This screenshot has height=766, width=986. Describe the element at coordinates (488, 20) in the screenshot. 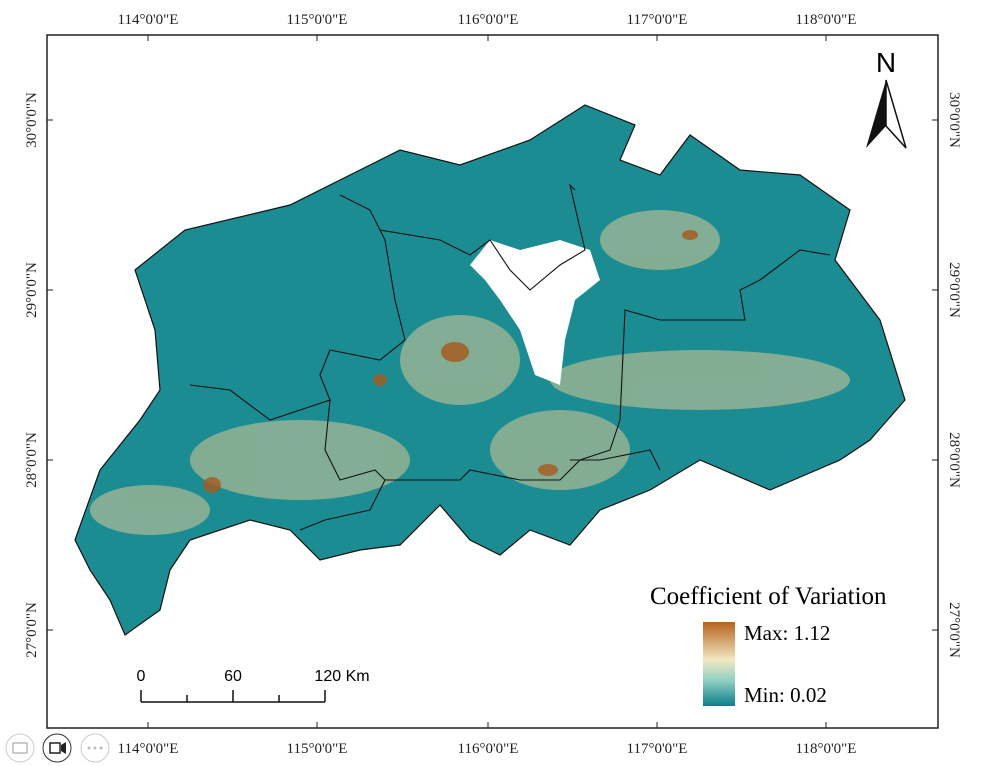

I see `lon-label-top: 116°0'0"E` at that location.